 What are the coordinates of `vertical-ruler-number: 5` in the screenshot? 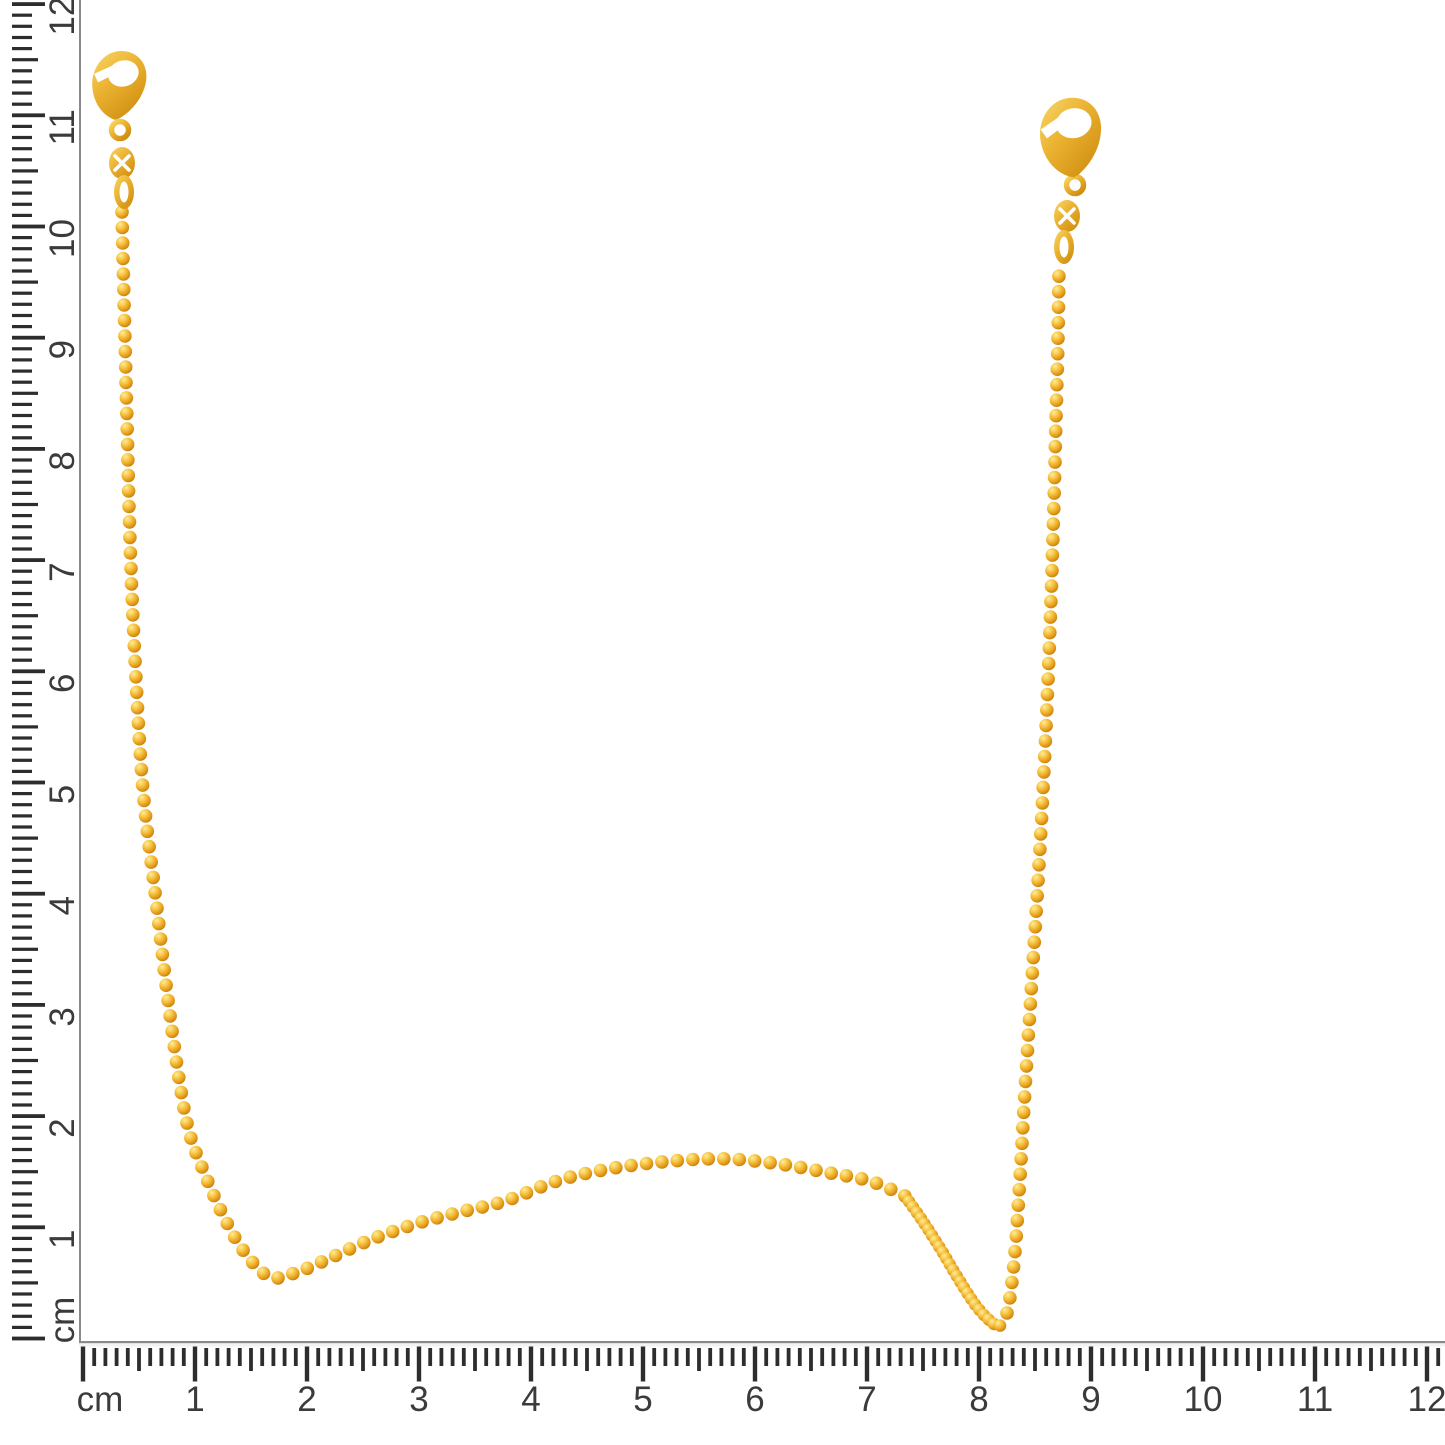 It's located at (62, 794).